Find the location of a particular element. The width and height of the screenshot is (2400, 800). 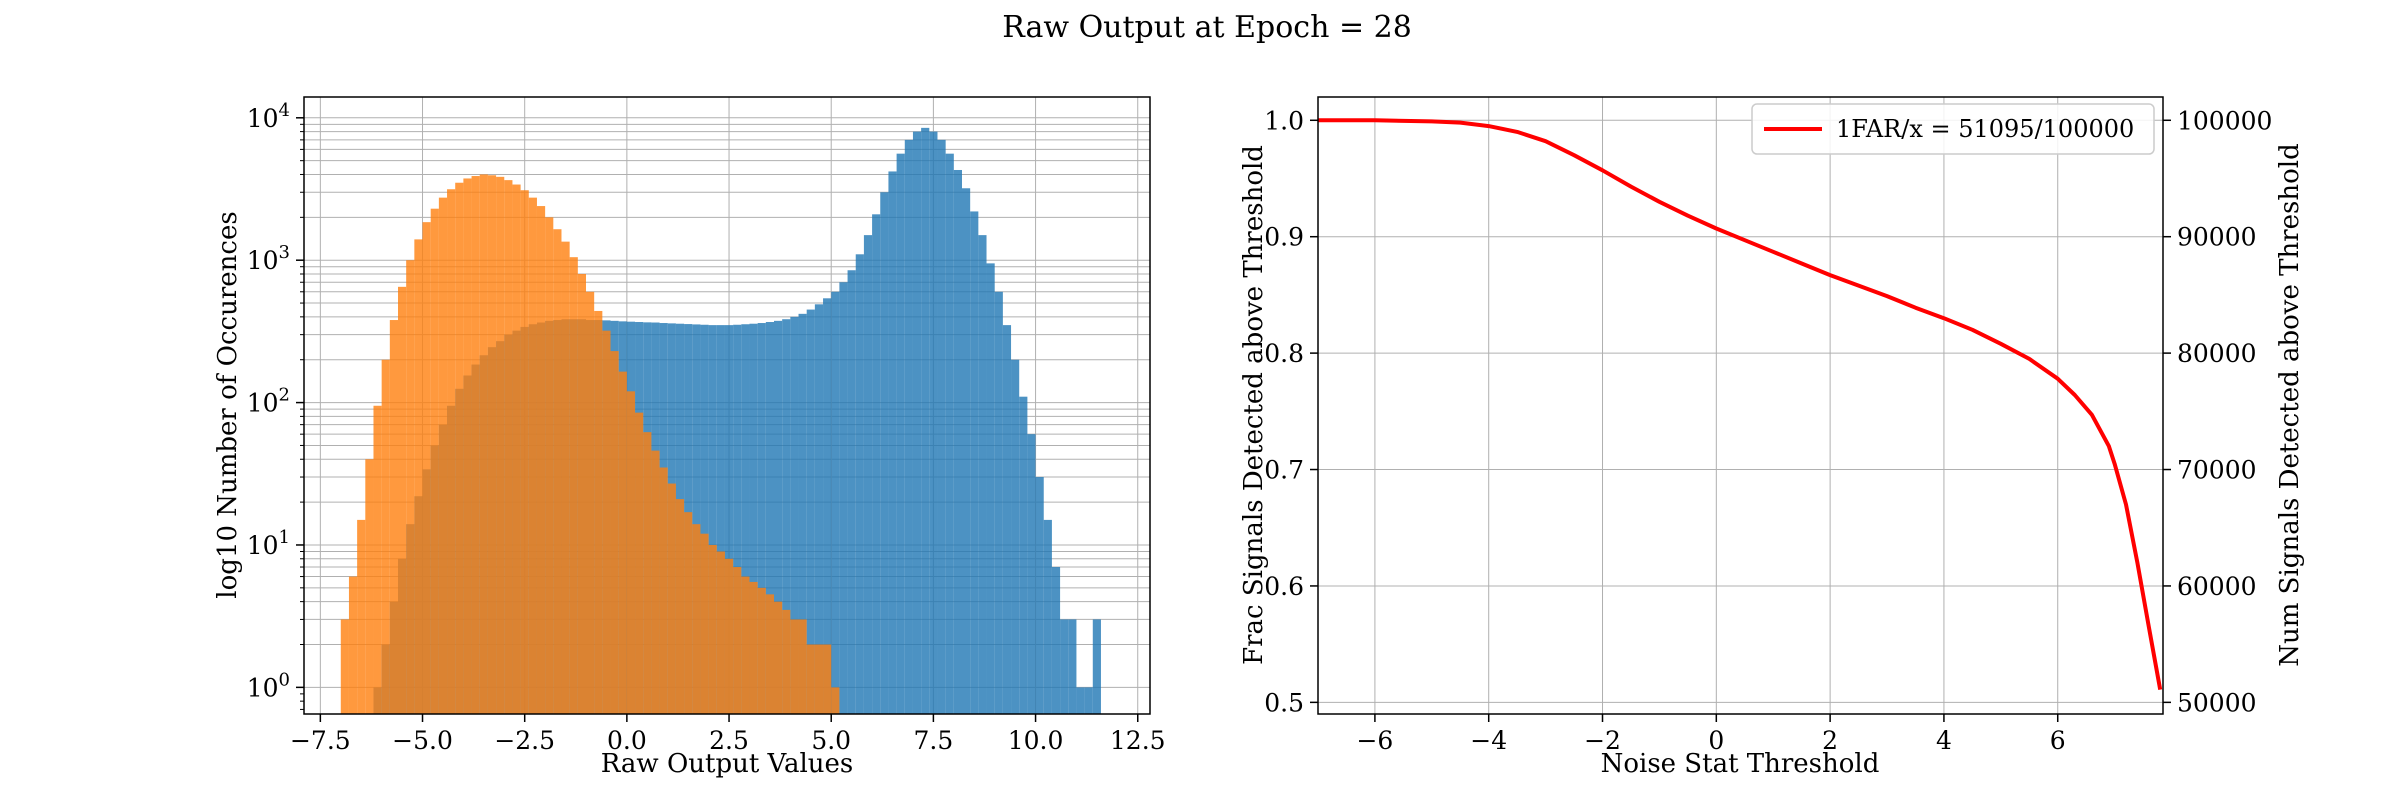

threshold-x-tick-label: 6 is located at coordinates (2058, 740).